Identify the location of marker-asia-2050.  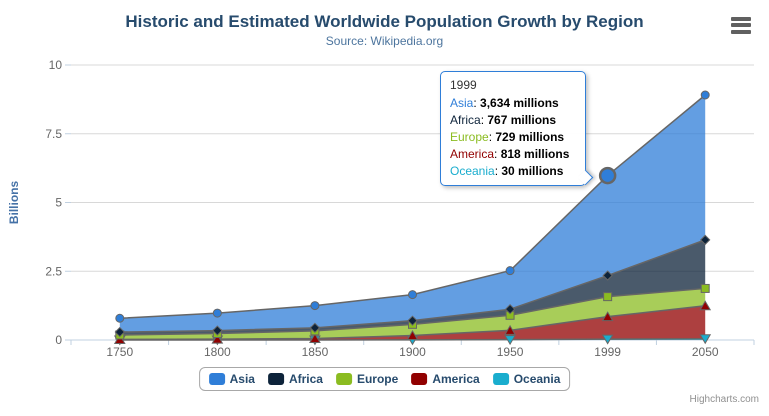
(705, 95).